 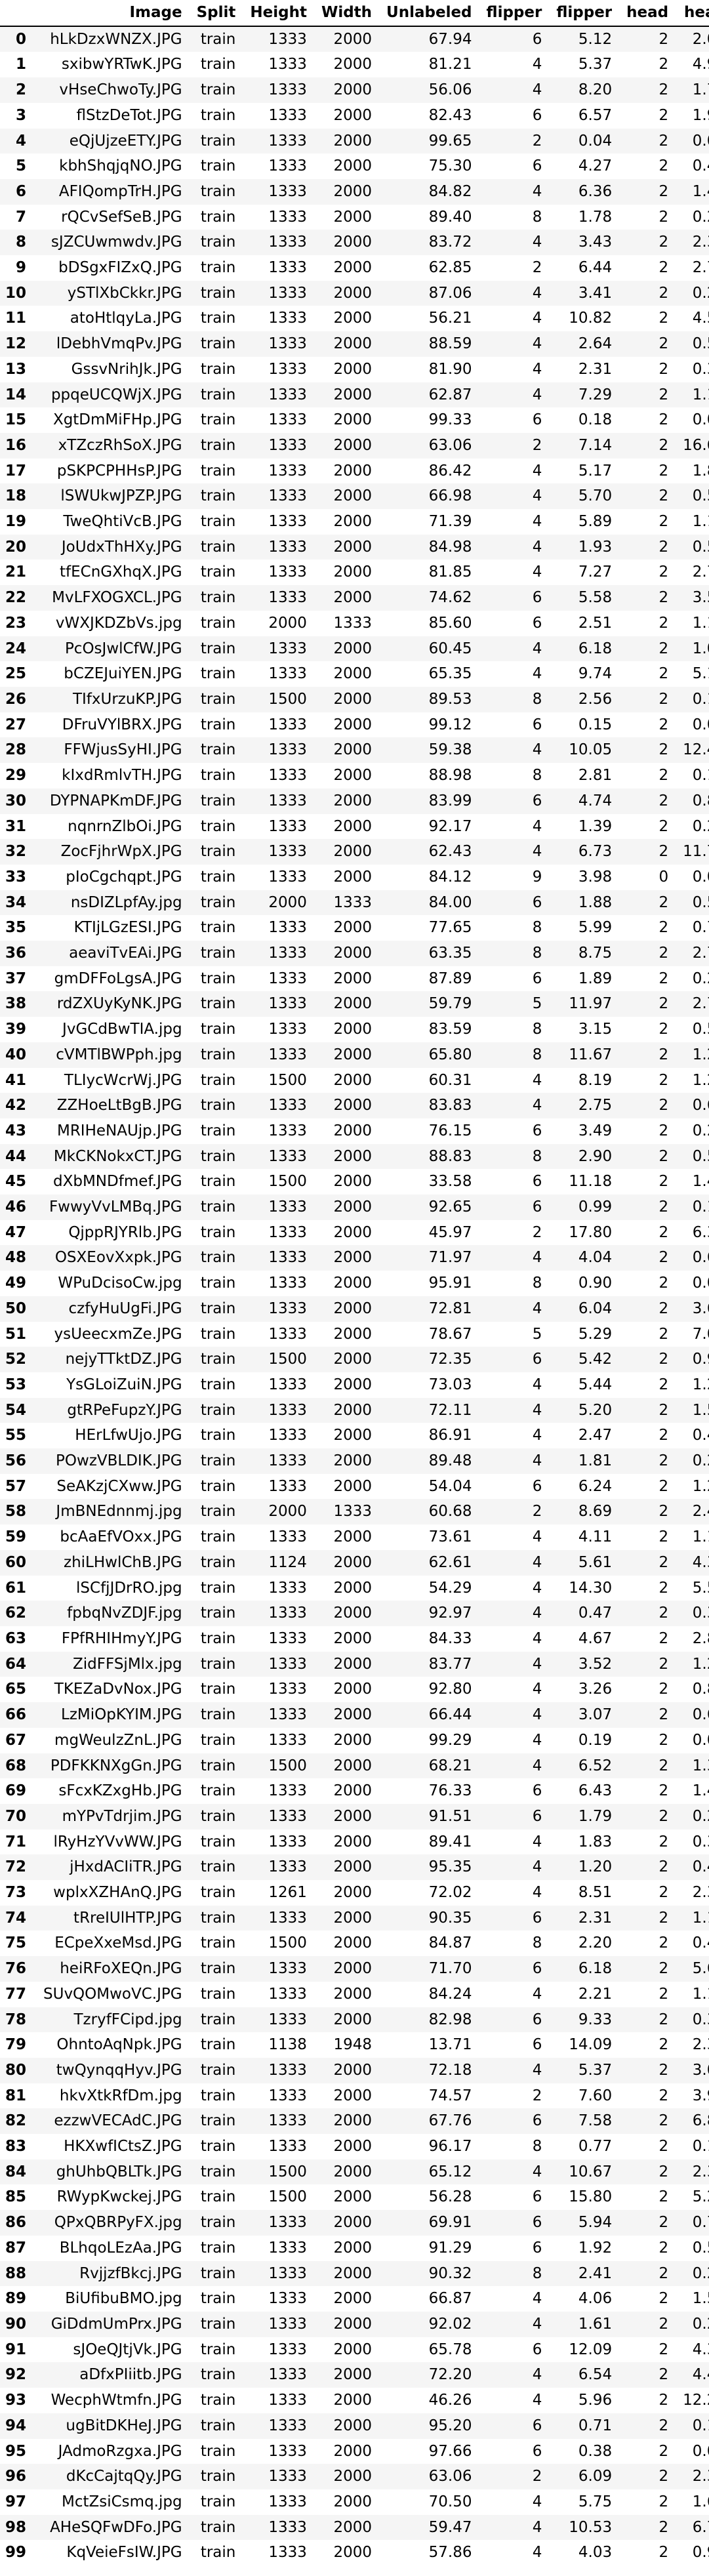 What do you see at coordinates (700, 522) in the screenshot?
I see `cell-head-pct: 1.11` at bounding box center [700, 522].